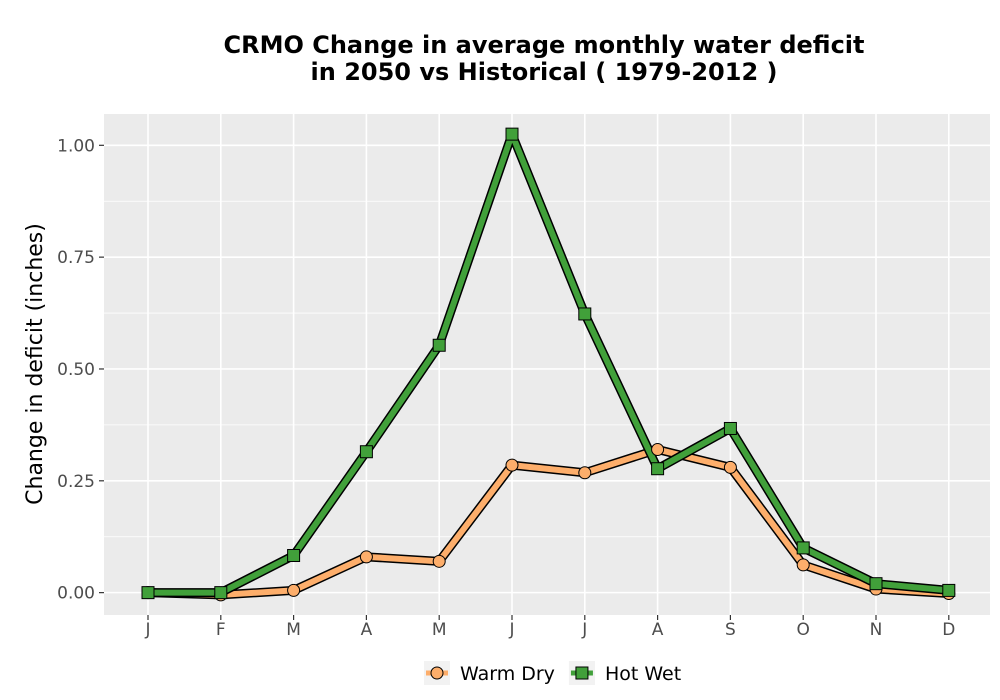  I want to click on x-tick-label: F, so click(221, 630).